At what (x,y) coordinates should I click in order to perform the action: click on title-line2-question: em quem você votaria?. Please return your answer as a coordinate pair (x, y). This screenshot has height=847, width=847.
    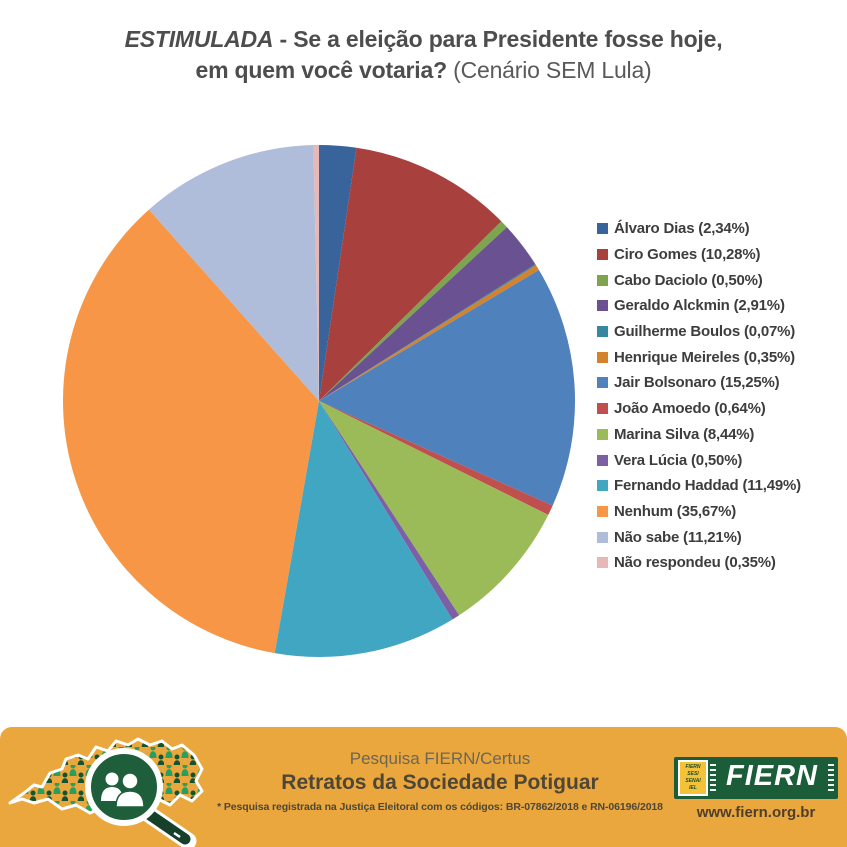
    Looking at the image, I should click on (321, 70).